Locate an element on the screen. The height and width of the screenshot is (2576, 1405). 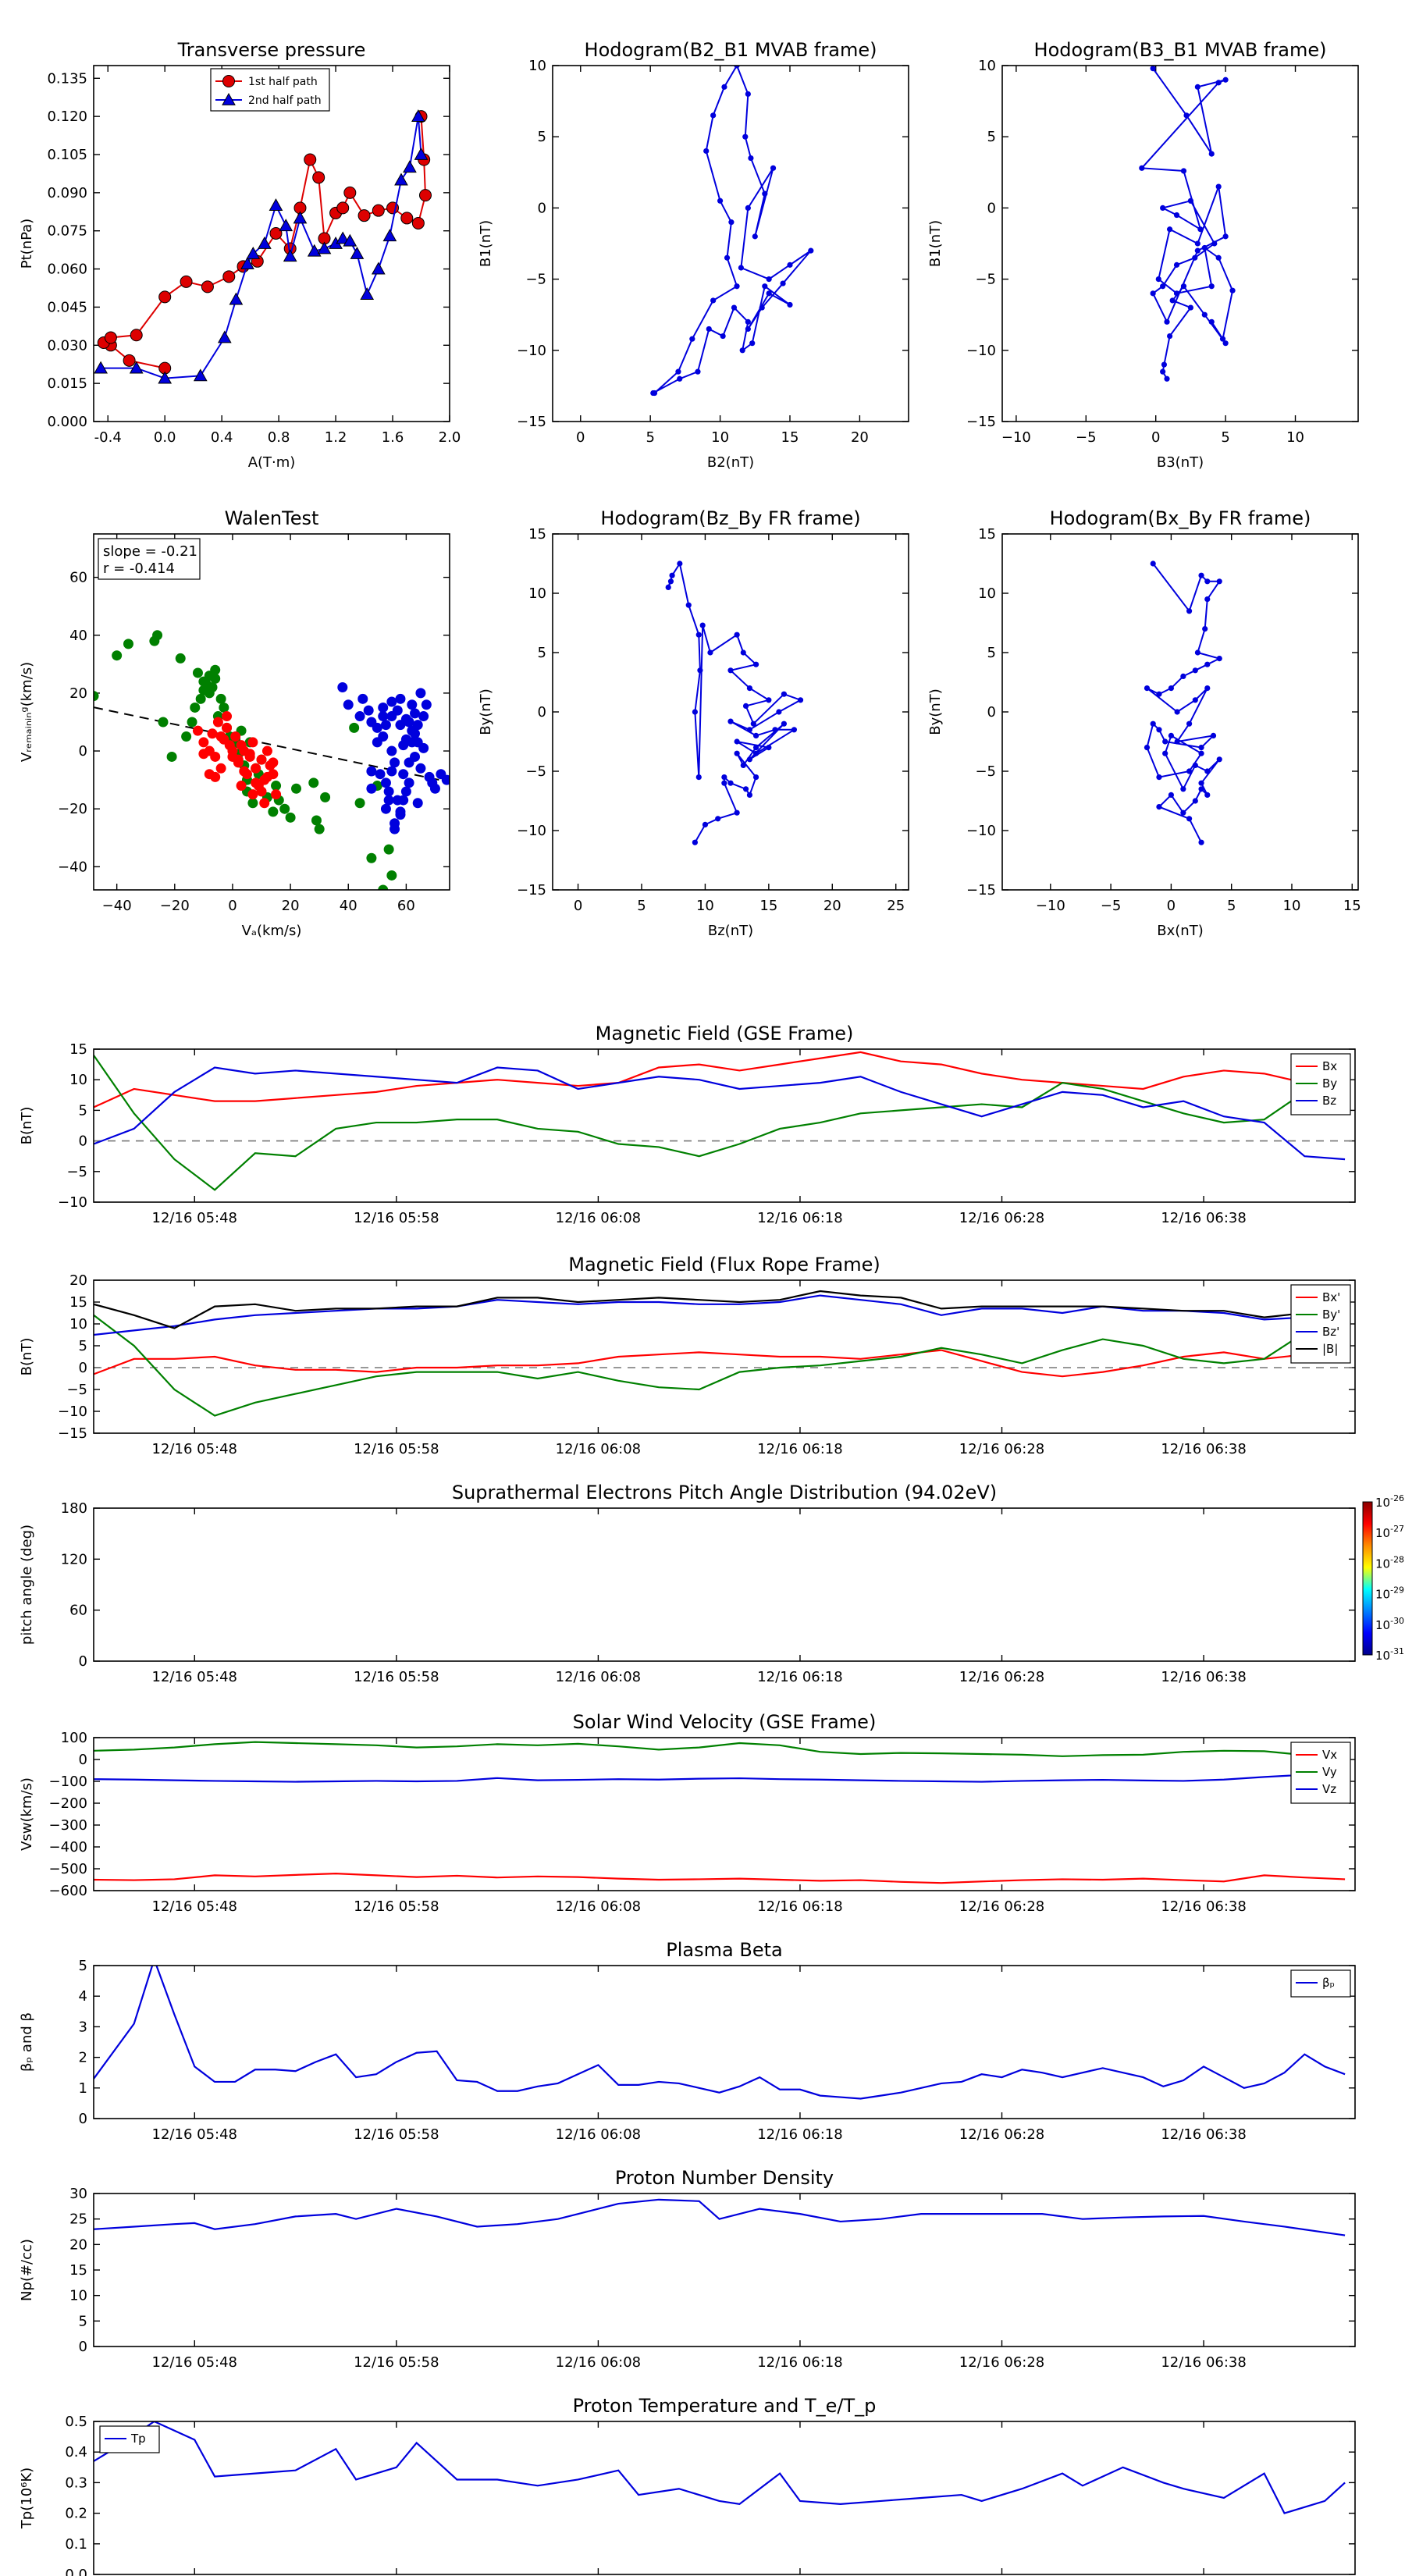
colorbar-label: 10-29 is located at coordinates (1389, 1593).